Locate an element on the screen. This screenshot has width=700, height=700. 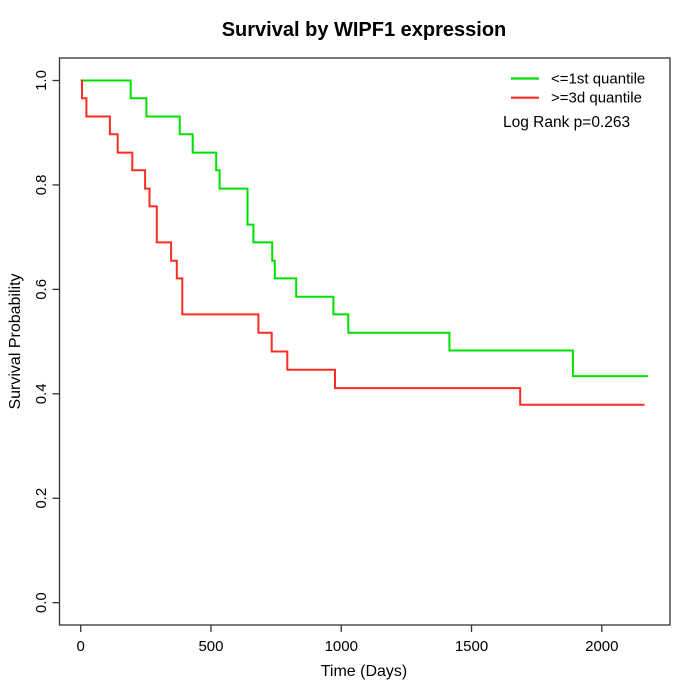
x-axis-label: Time (Days) is located at coordinates (364, 671).